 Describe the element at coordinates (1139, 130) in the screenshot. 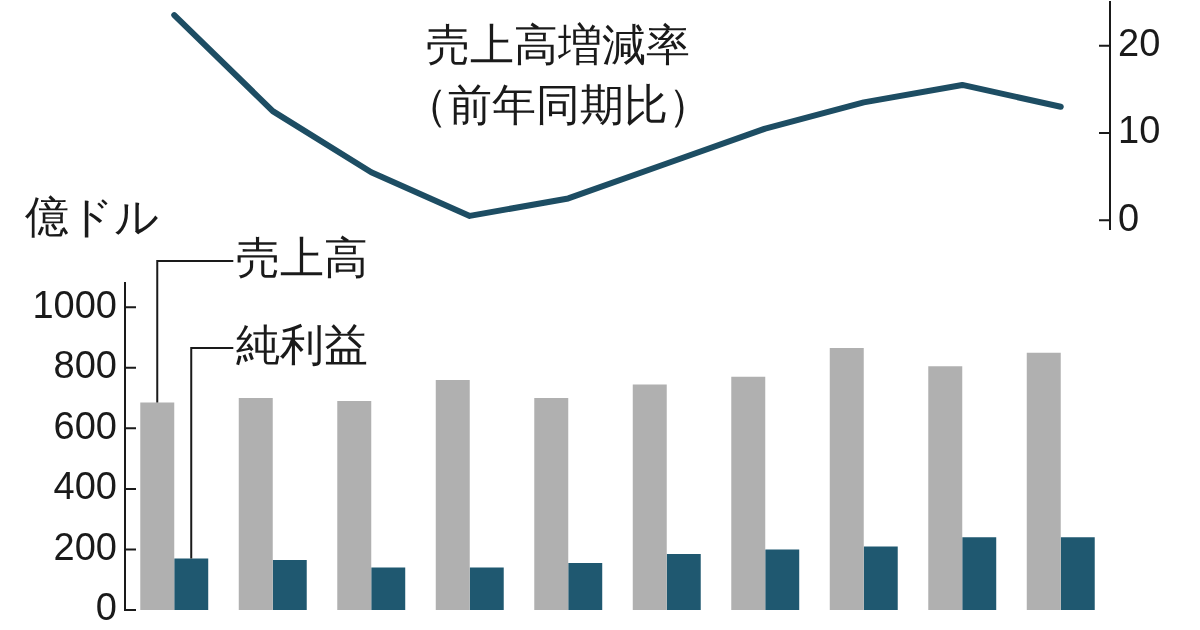

I see `y-tick-label: 10` at that location.